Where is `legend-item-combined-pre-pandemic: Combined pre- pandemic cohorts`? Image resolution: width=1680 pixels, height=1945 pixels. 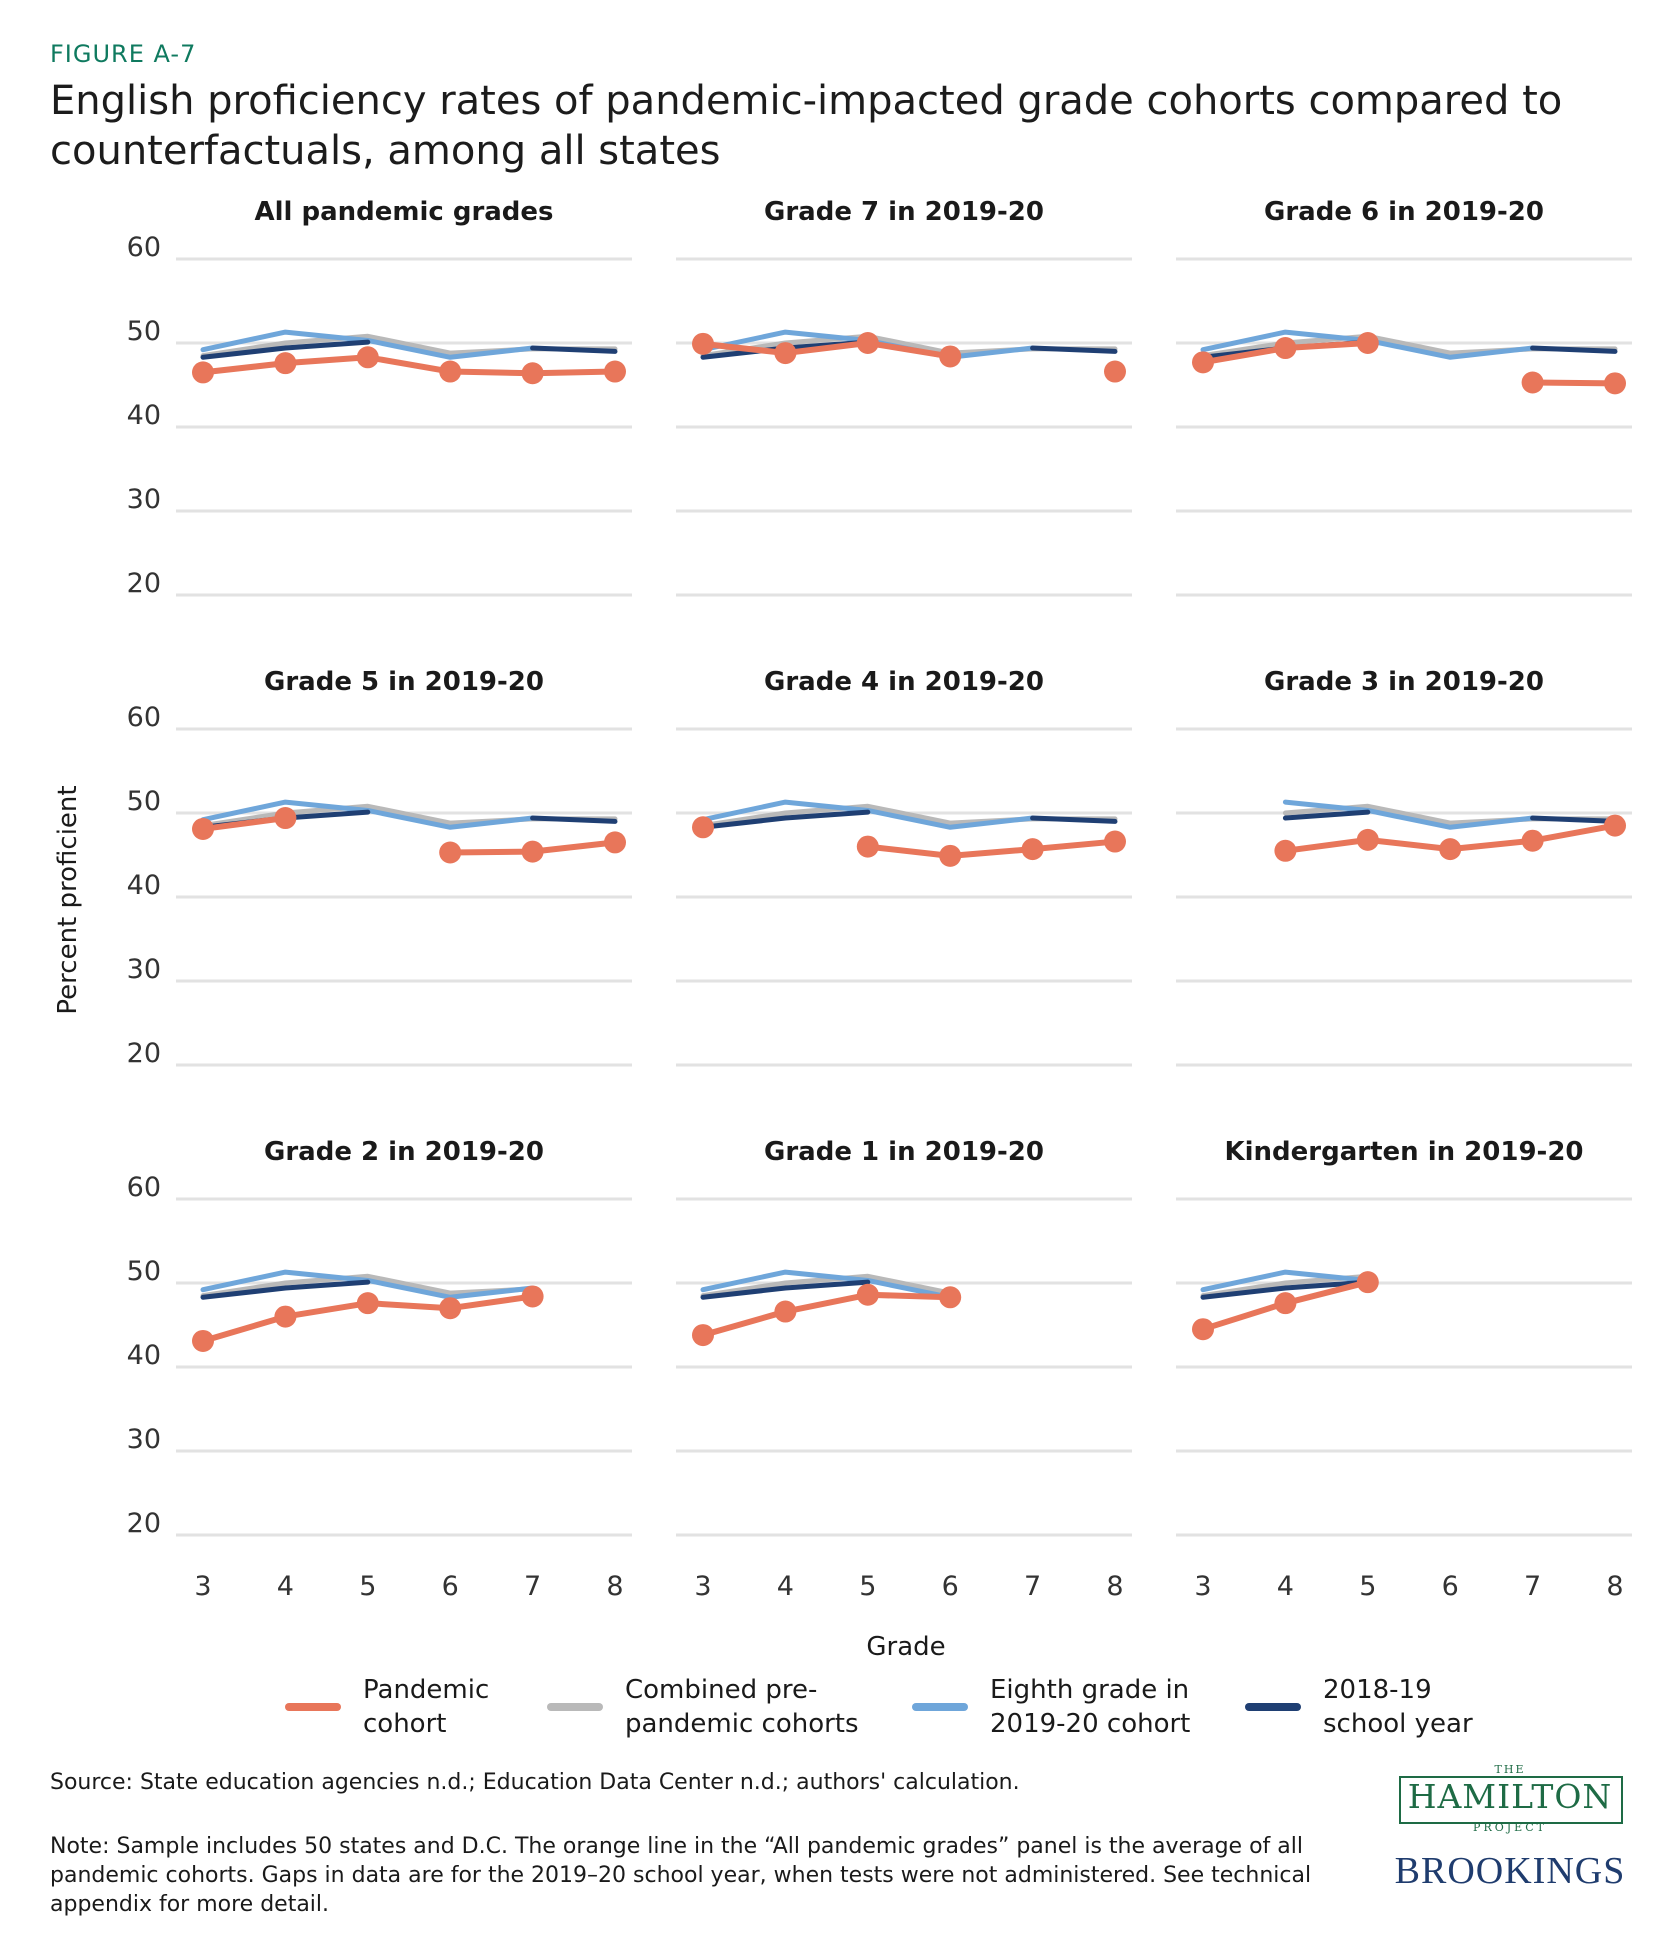 legend-item-combined-pre-pandemic: Combined pre- pandemic cohorts is located at coordinates (703, 1707).